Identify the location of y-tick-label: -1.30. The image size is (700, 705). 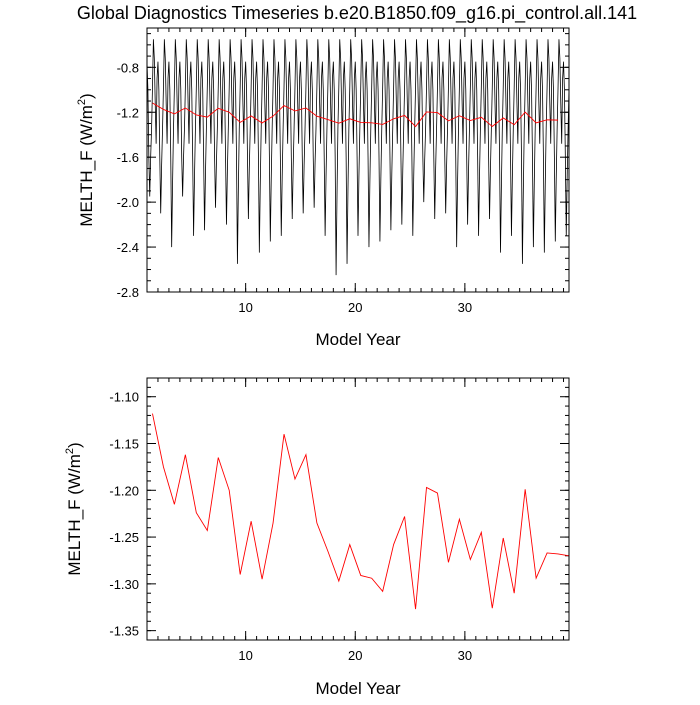
(124, 584).